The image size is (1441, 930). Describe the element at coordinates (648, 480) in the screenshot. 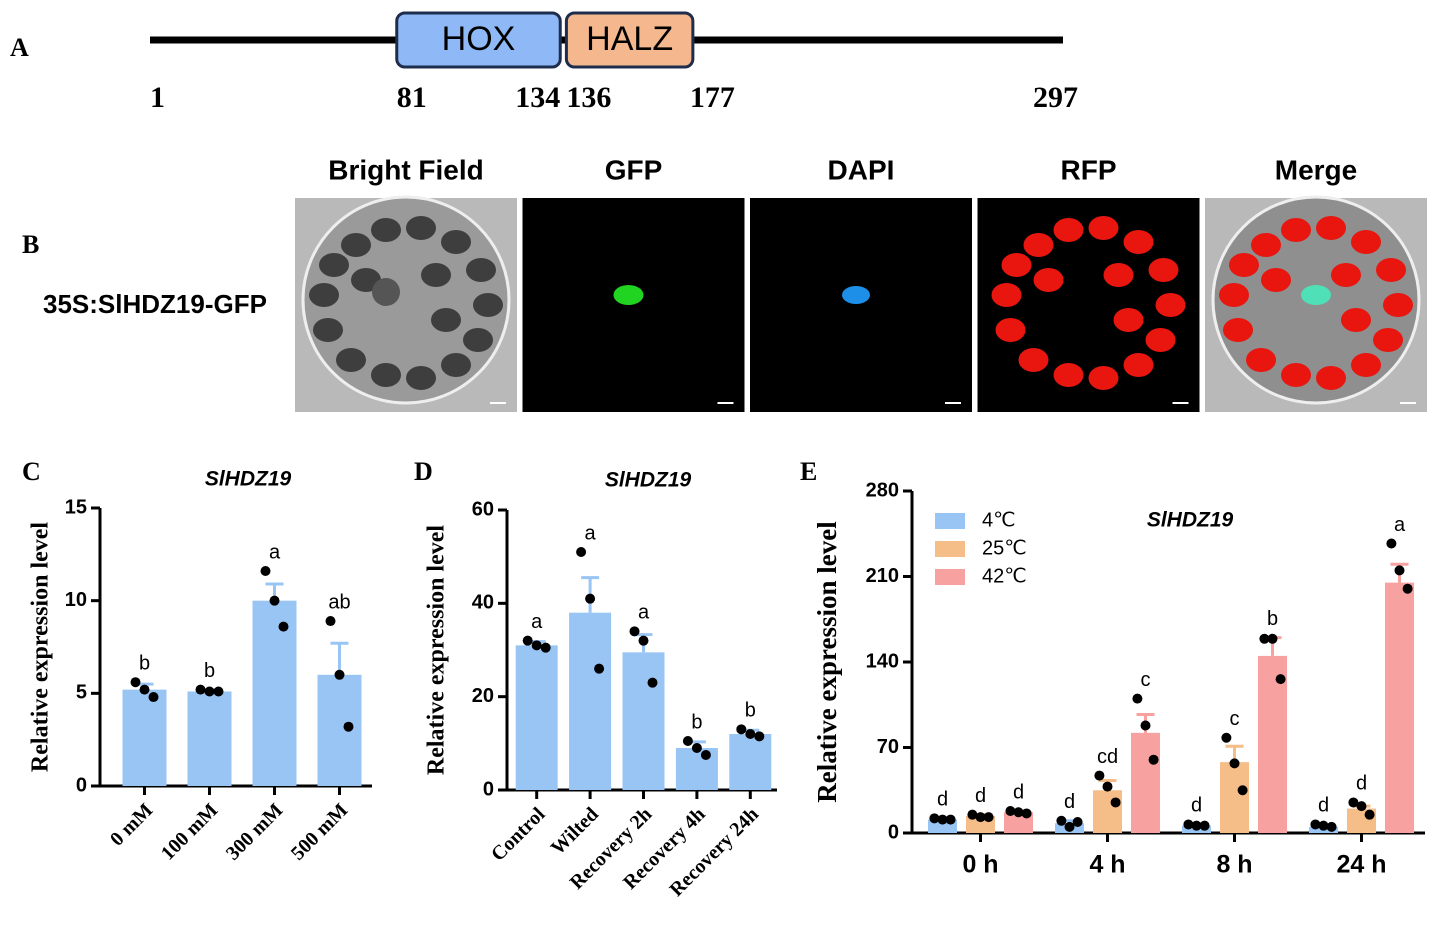

I see `chart-title: SlHDZ19` at that location.